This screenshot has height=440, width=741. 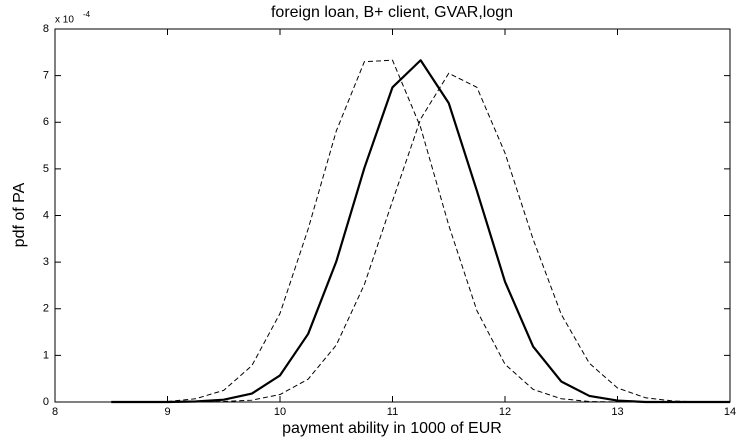 I want to click on y-tick-label: 8, so click(x=46, y=29).